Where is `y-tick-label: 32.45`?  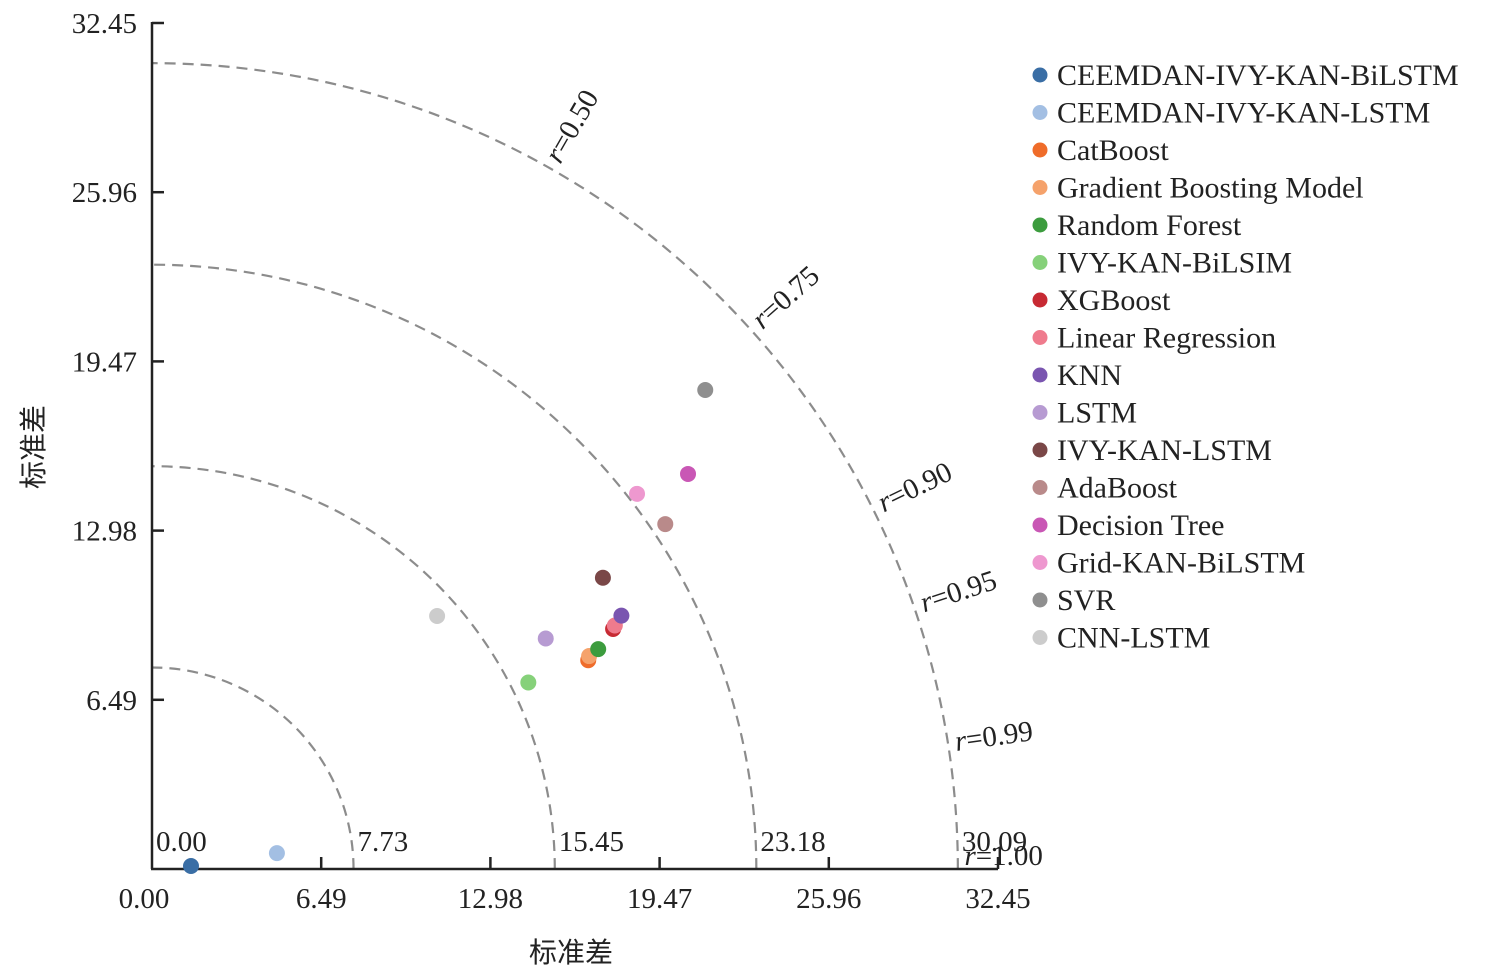
y-tick-label: 32.45 is located at coordinates (104, 24).